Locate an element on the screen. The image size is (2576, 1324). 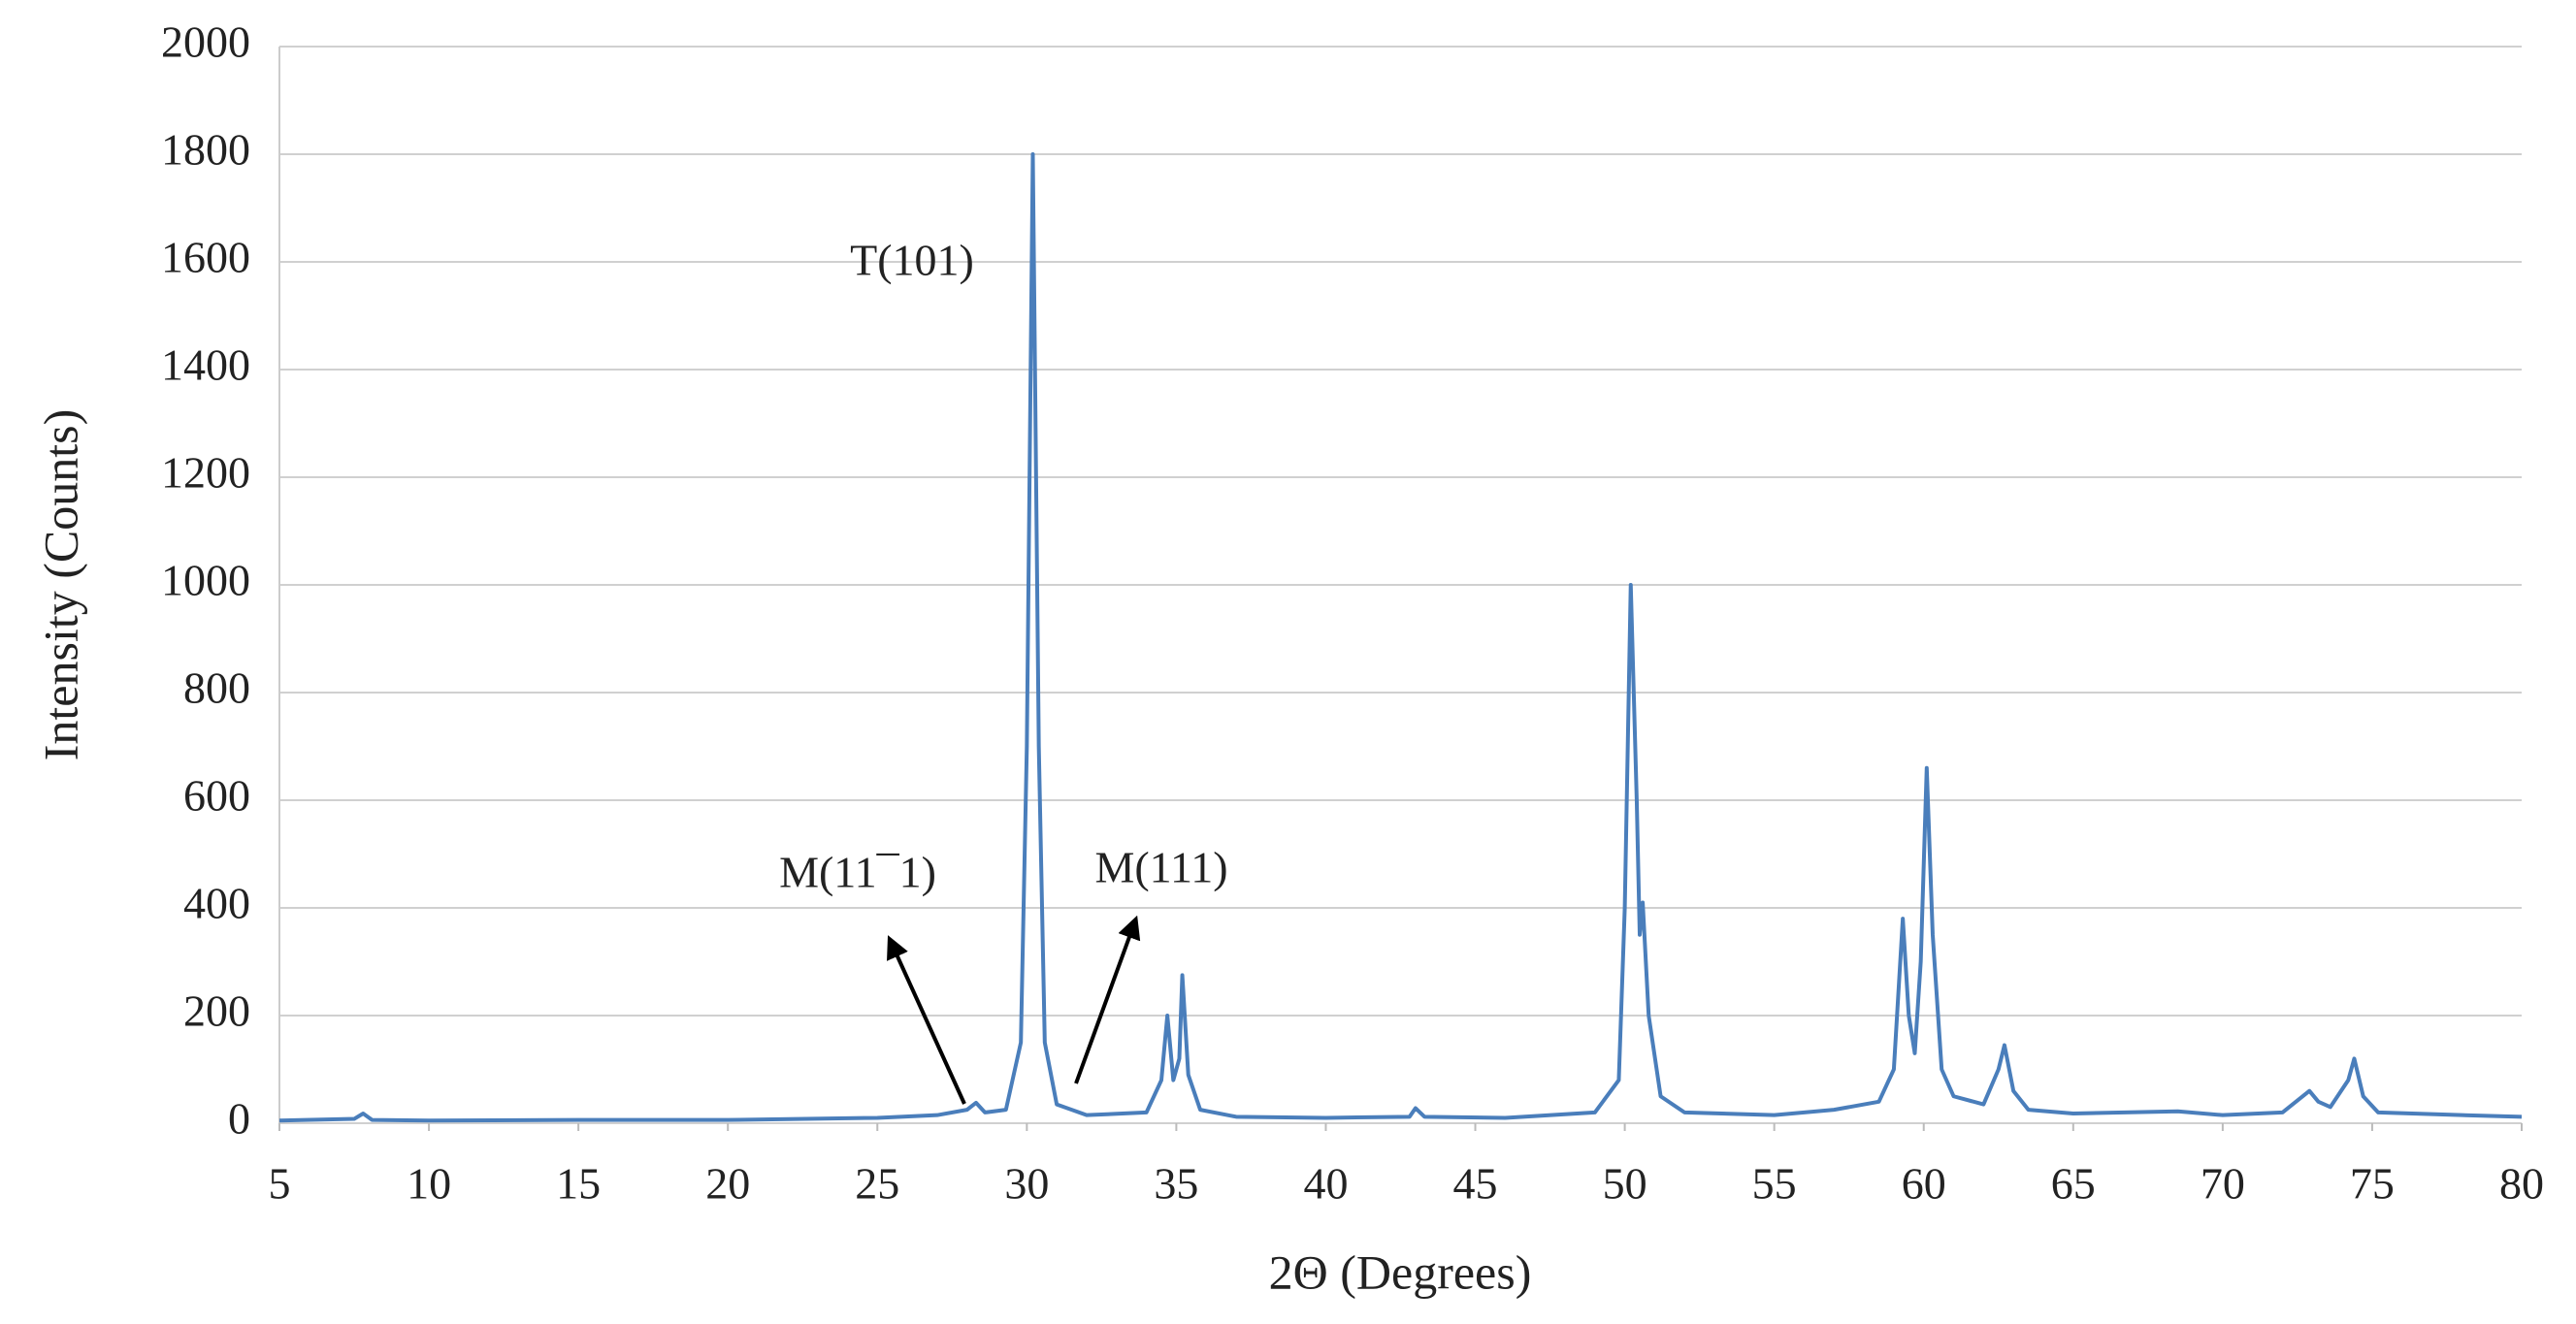
x-tick-label: 5 is located at coordinates (280, 1184).